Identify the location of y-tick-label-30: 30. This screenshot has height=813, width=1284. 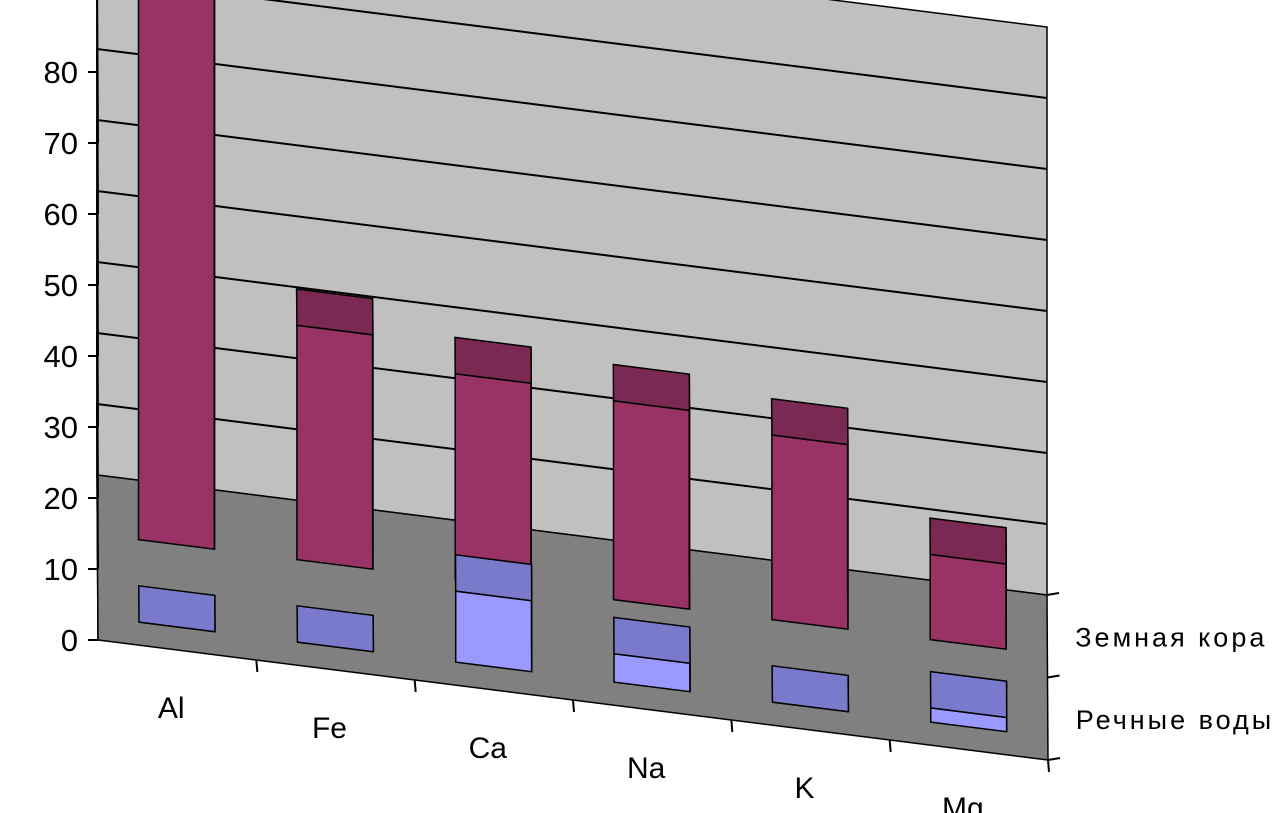
(61, 427).